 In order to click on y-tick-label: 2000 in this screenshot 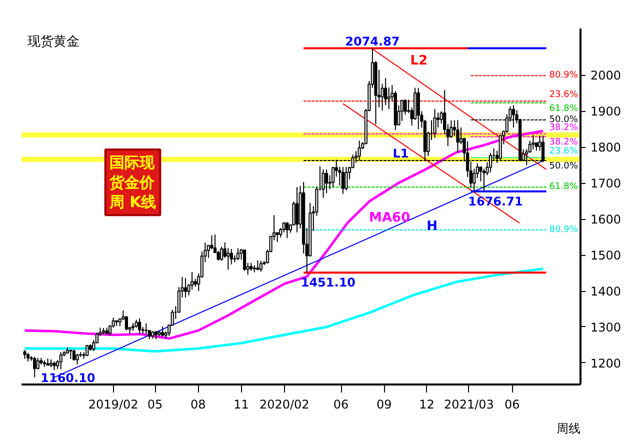, I will do `click(606, 75)`.